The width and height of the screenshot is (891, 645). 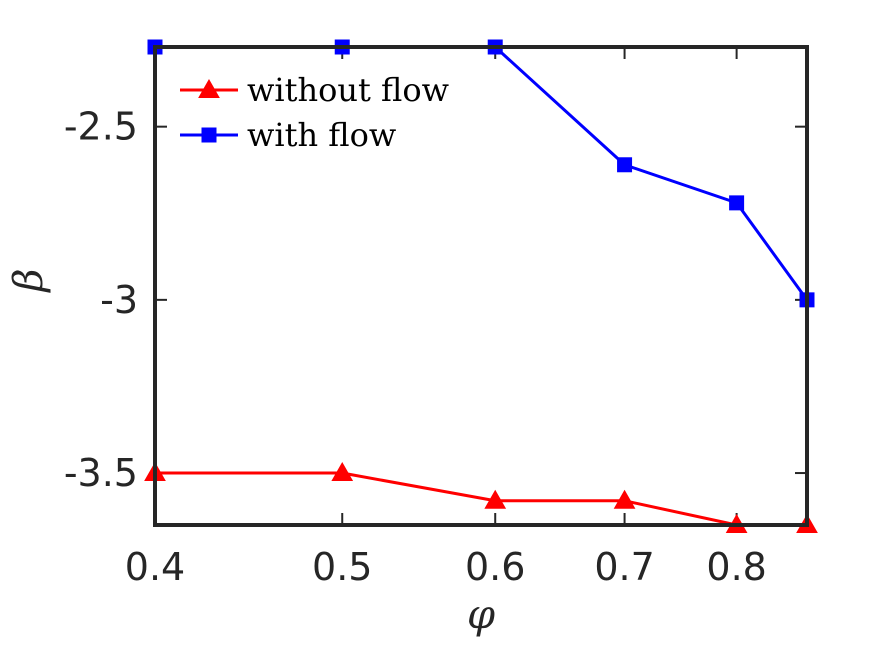 I want to click on series-line-without-flow, so click(x=481, y=499).